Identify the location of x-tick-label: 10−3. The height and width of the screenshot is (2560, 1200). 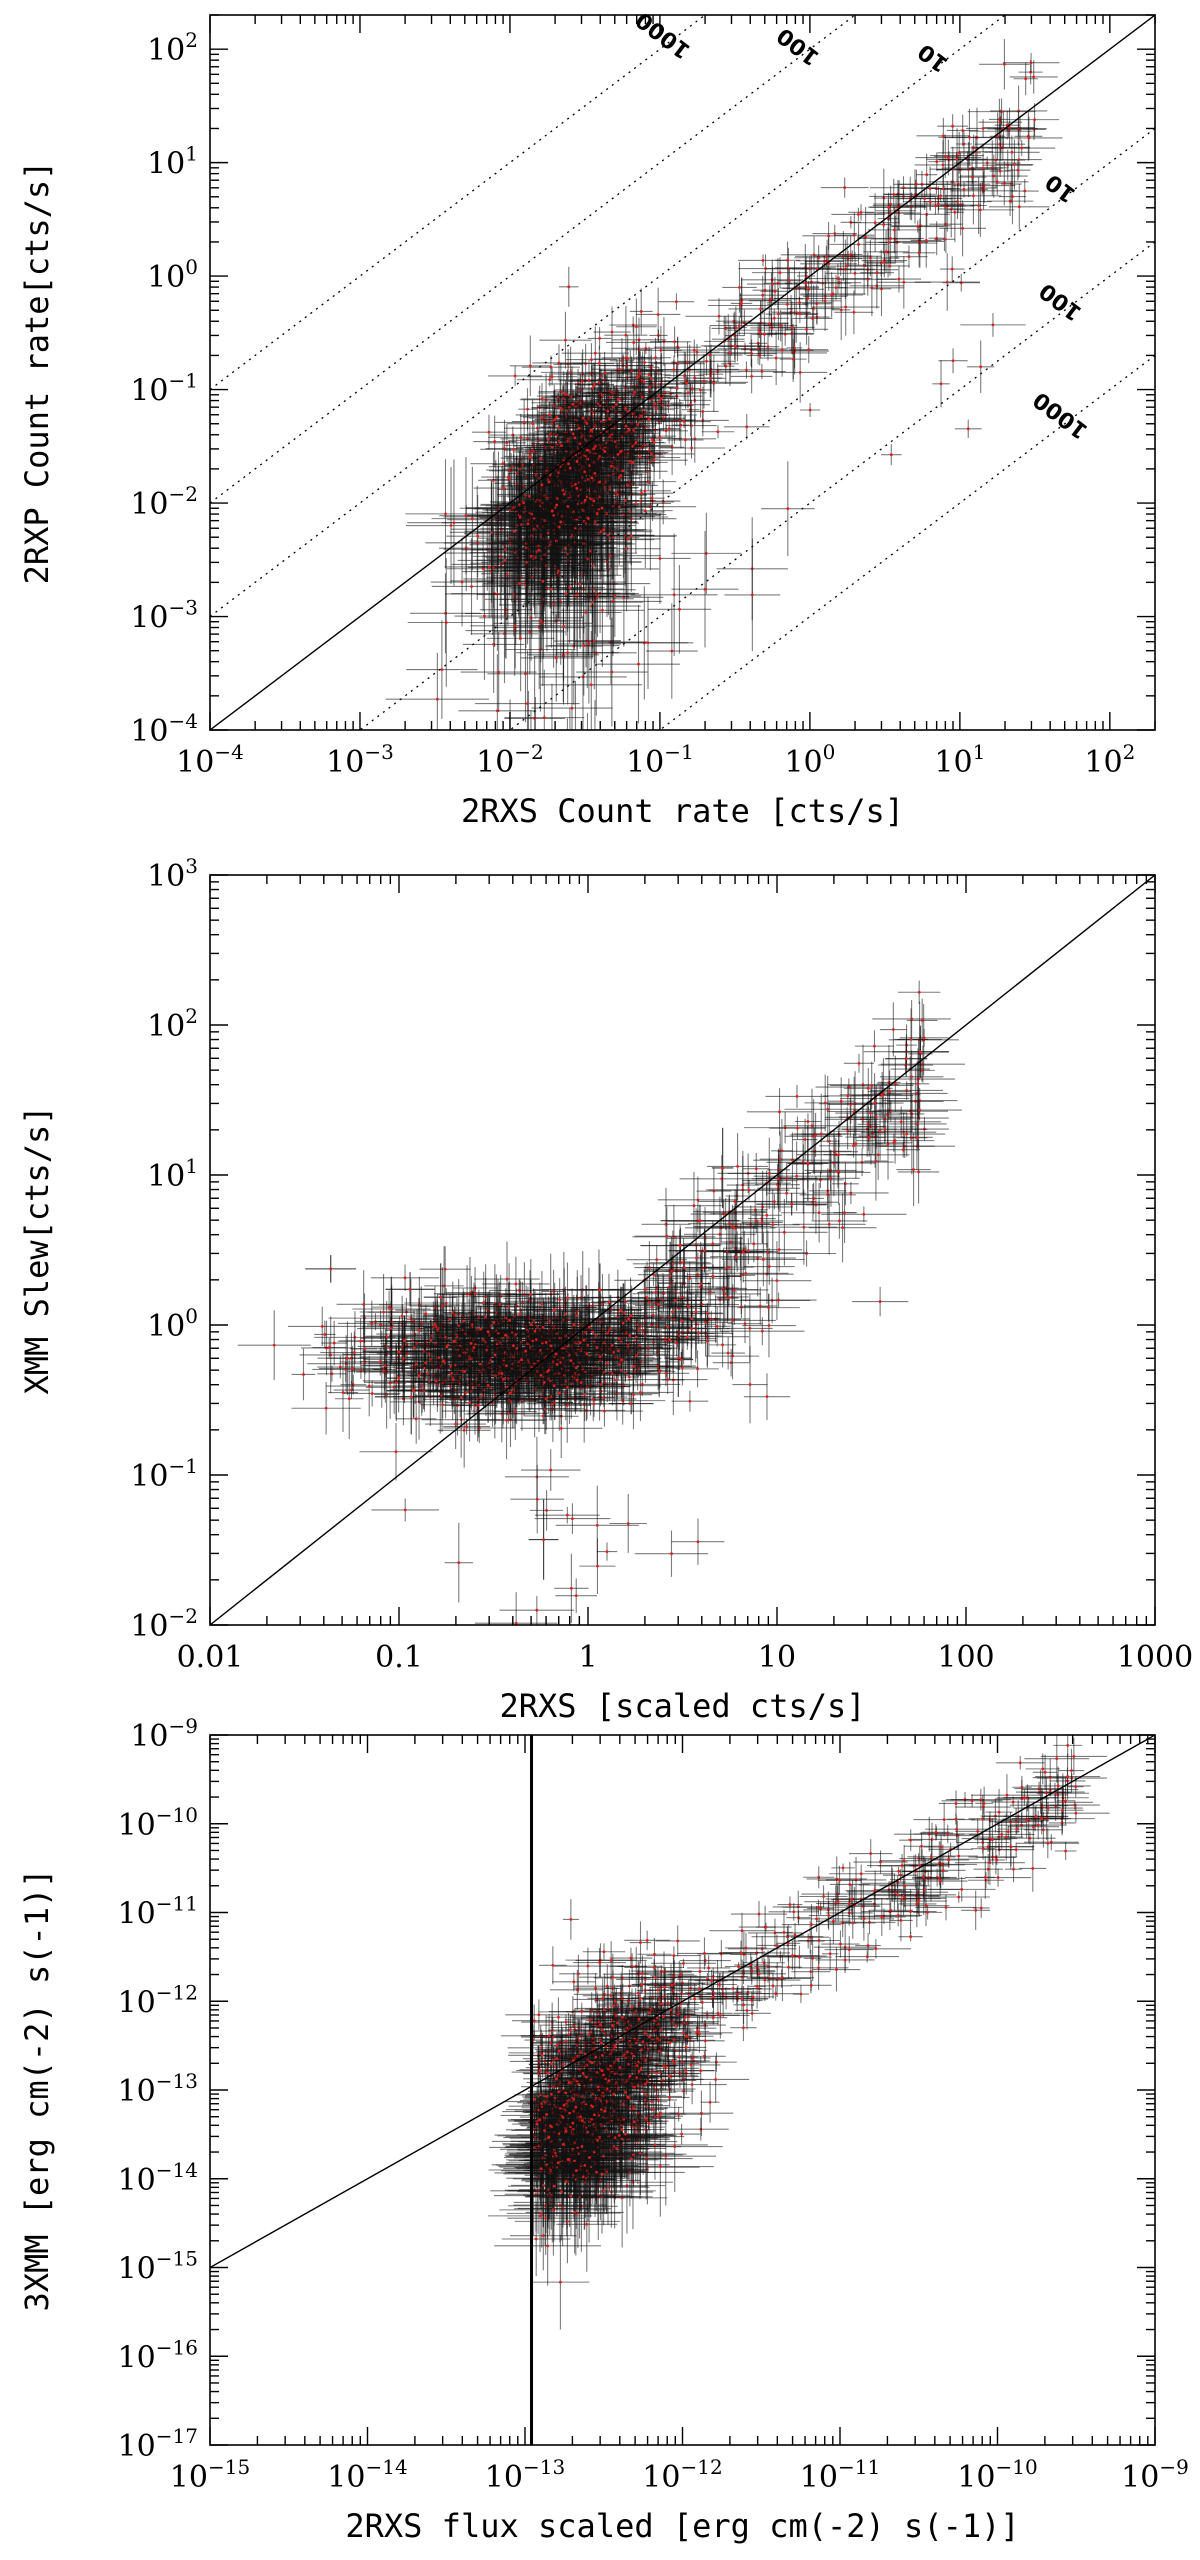
(360, 760).